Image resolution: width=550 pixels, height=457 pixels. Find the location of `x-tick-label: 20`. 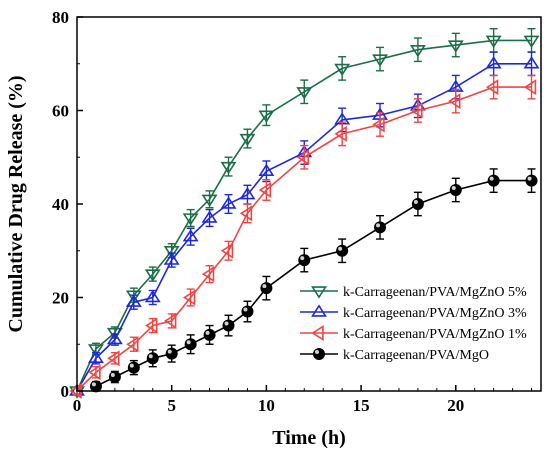

x-tick-label: 20 is located at coordinates (455, 405).